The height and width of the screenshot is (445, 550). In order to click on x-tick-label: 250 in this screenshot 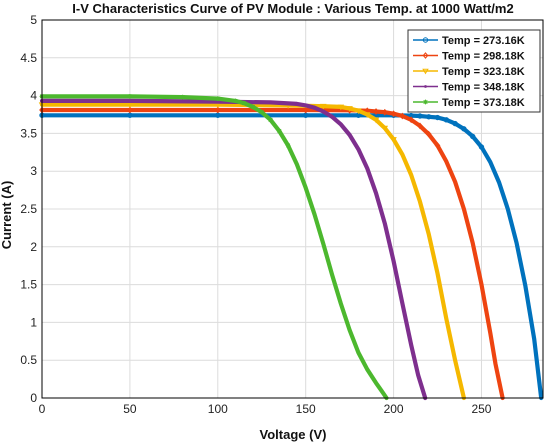, I will do `click(481, 409)`.